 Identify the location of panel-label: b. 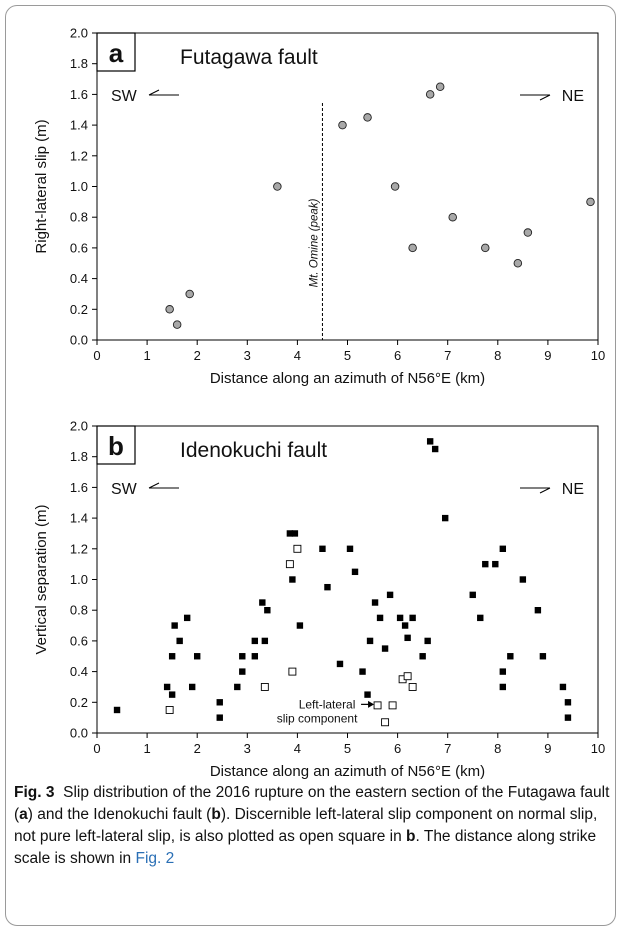
(116, 446).